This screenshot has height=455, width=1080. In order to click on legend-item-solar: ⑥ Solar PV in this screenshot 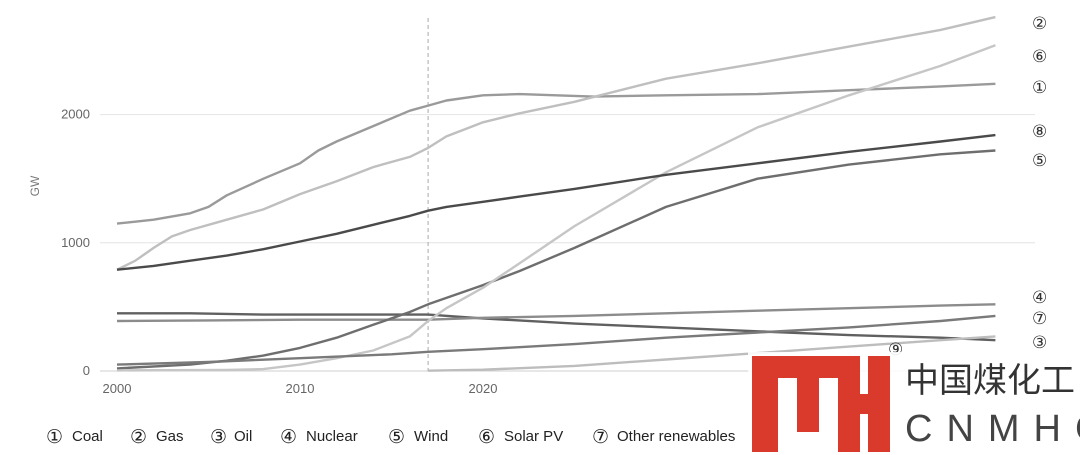, I will do `click(520, 437)`.